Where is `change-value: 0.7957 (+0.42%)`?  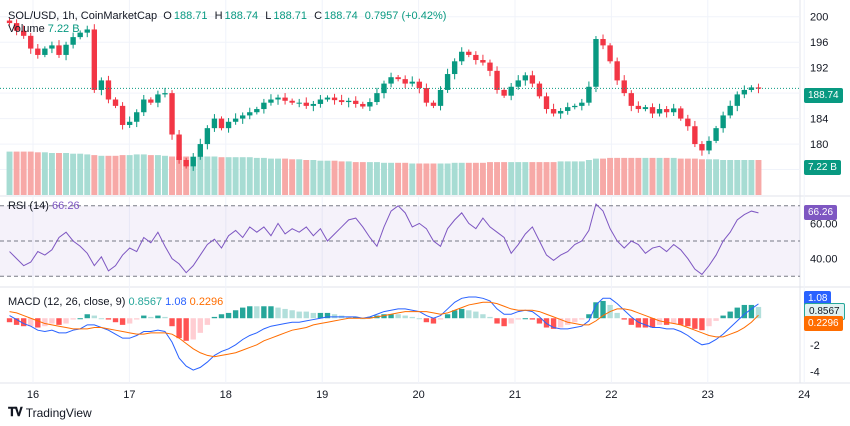 change-value: 0.7957 (+0.42%) is located at coordinates (405, 16).